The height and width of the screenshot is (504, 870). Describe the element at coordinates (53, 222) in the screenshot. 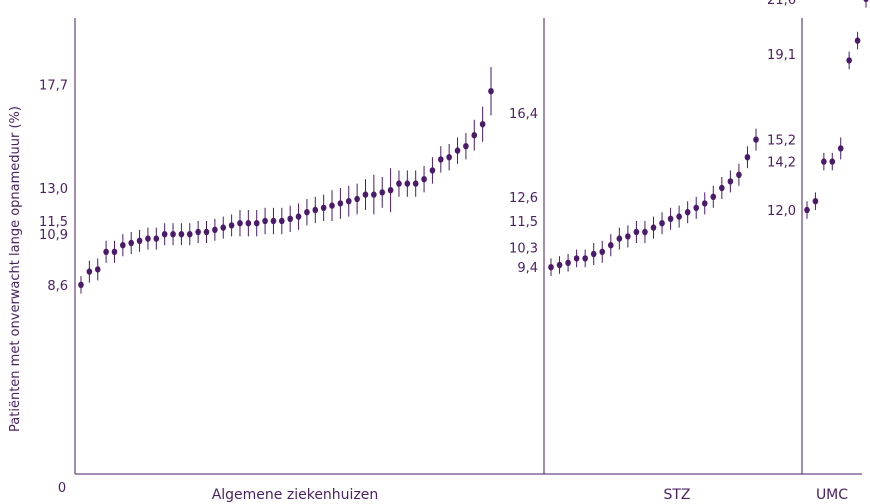

I see `tick-label-algemene-ziekenhuizen: 11,5` at that location.